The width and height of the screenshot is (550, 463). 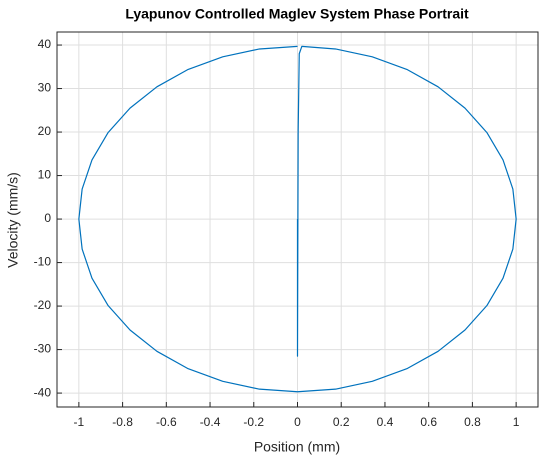 I want to click on y-tick-label: 10, so click(x=45, y=175).